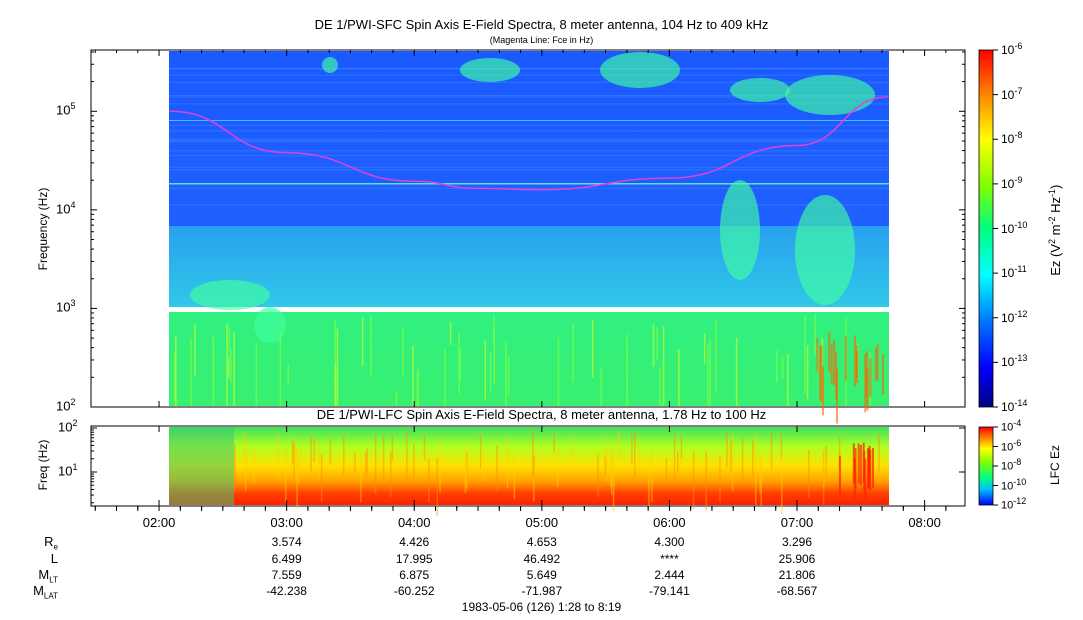 The image size is (1083, 620). I want to click on lfc-texture, so click(557, 473).